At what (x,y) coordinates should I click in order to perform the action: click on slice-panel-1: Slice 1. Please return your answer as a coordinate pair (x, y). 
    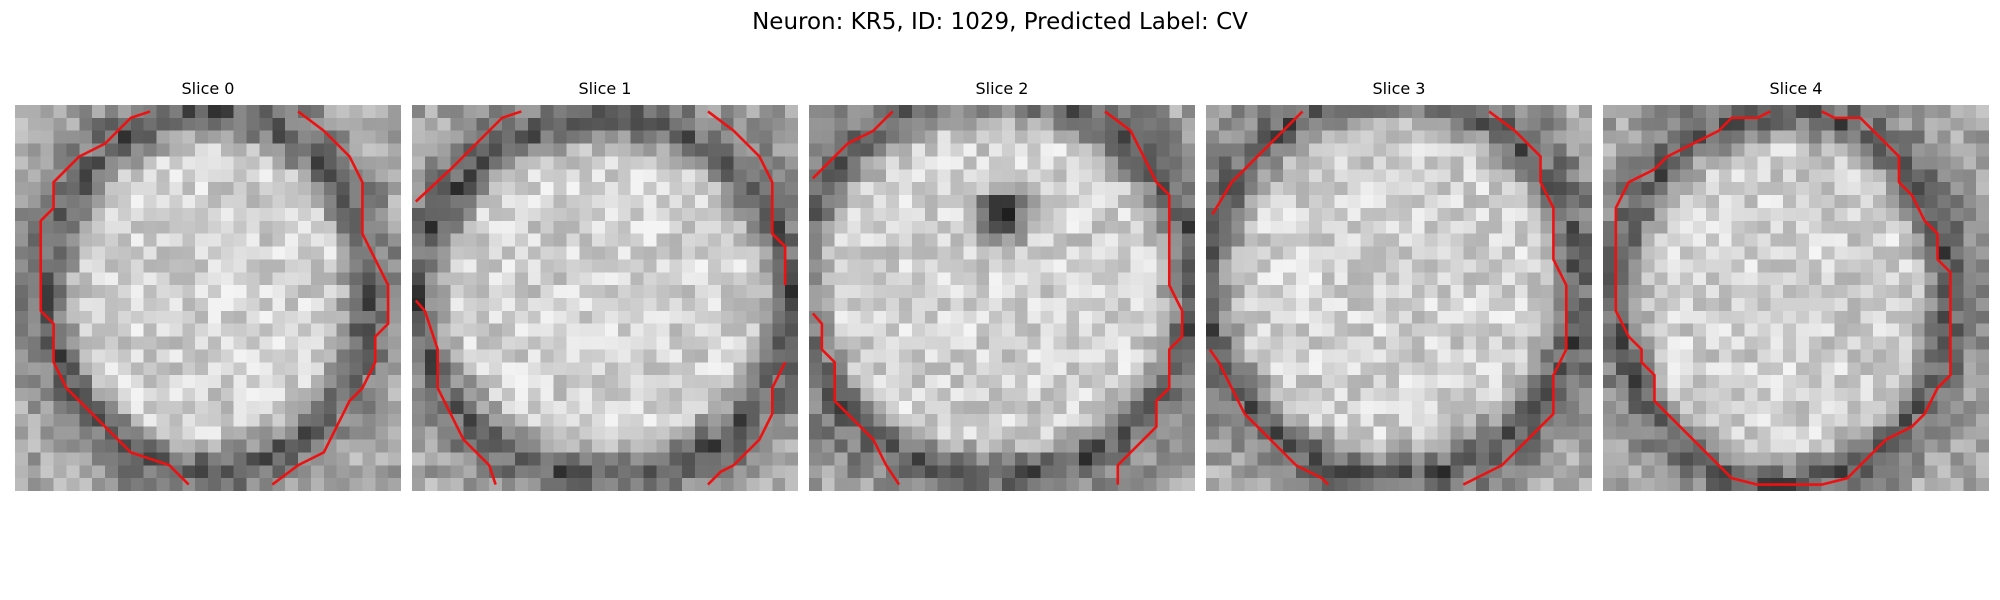
    Looking at the image, I should click on (605, 285).